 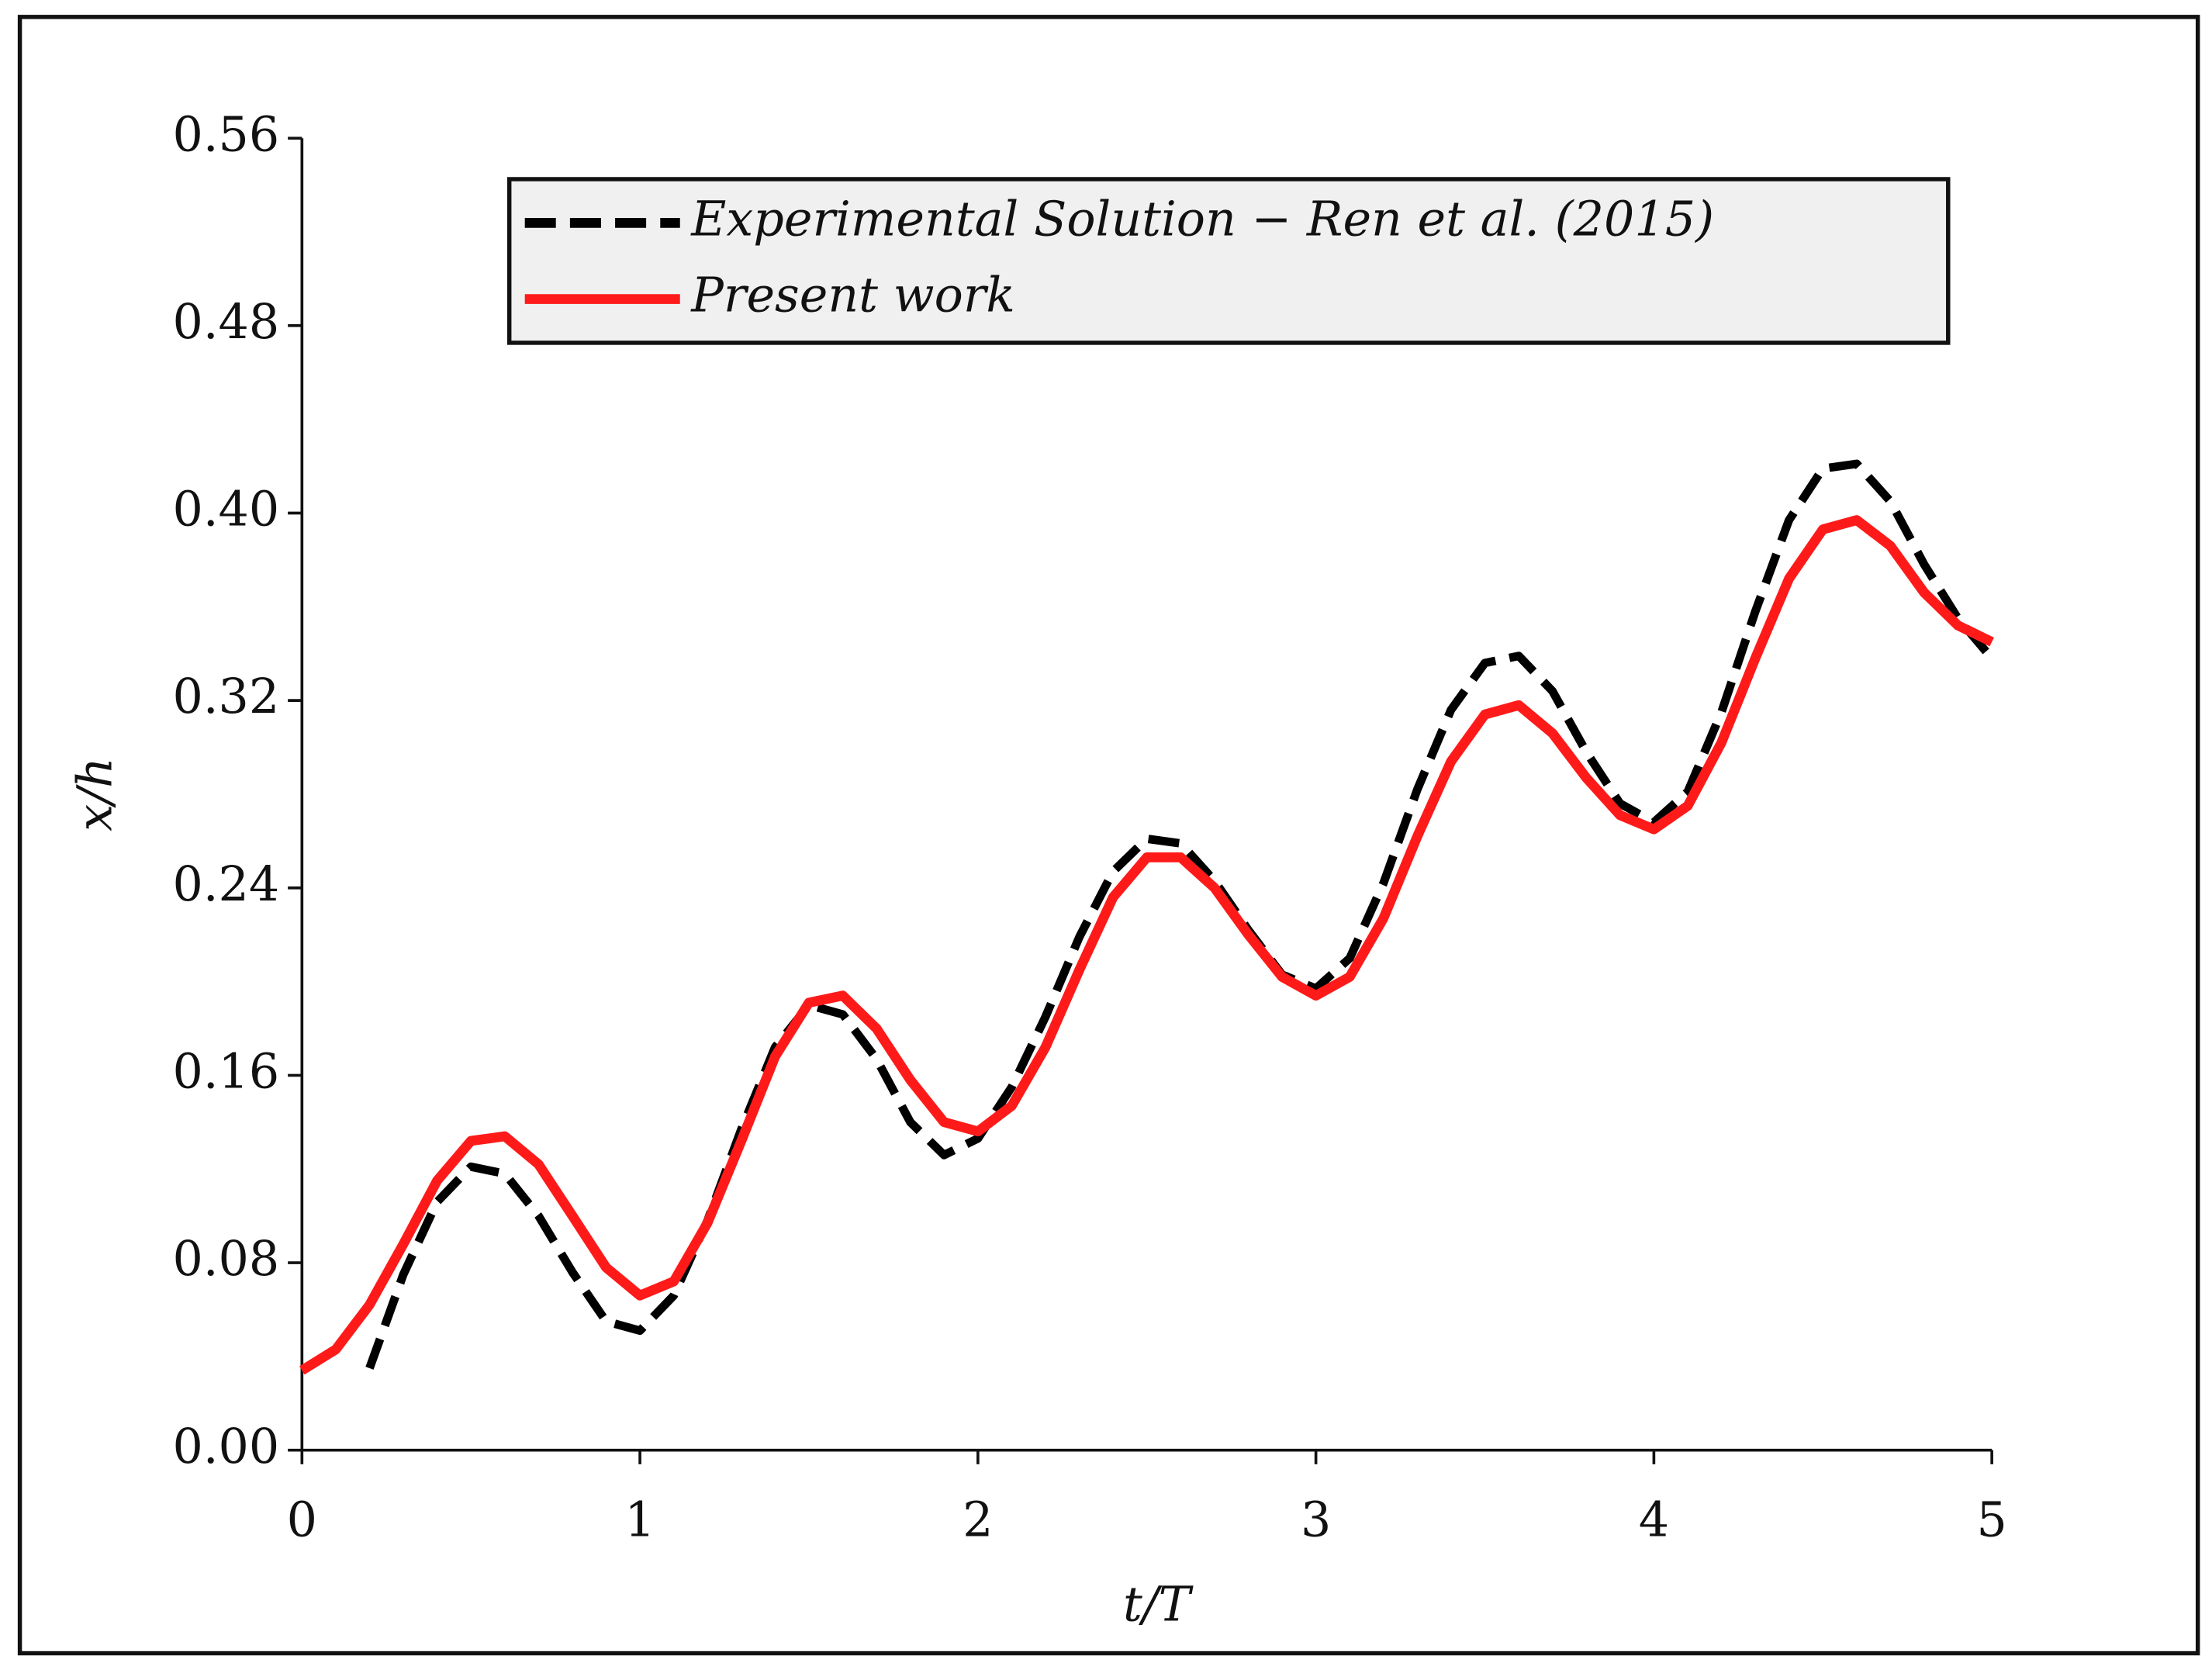 I want to click on legend-label: Present work, so click(x=852, y=295).